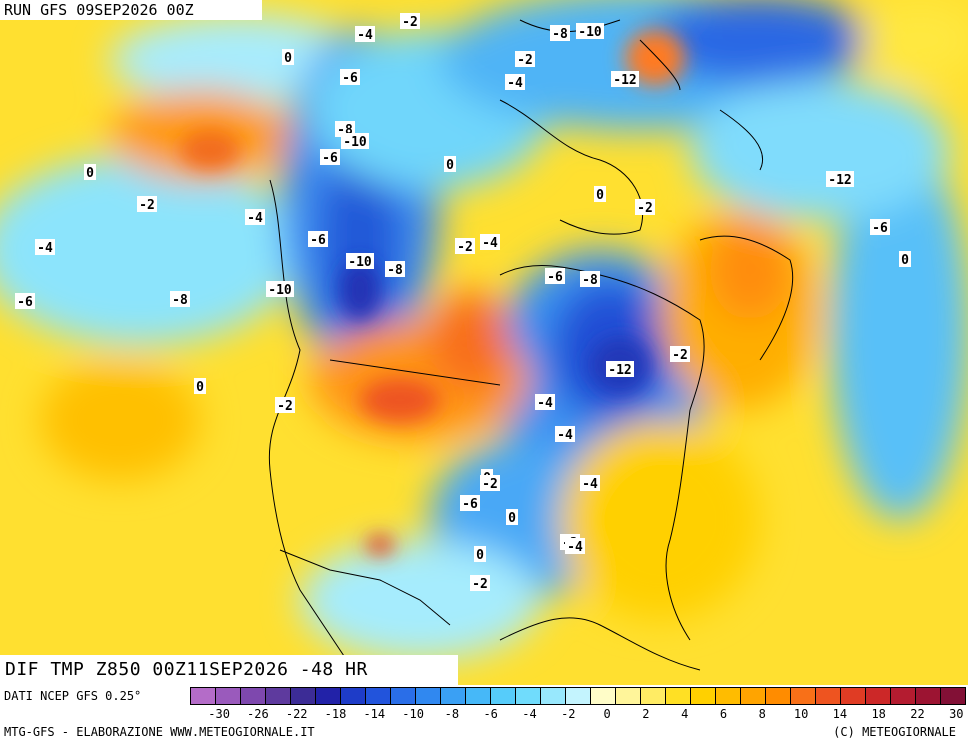 The image size is (968, 745). Describe the element at coordinates (73, 696) in the screenshot. I see `data-source: DATI NCEP GFS 0.25°` at that location.